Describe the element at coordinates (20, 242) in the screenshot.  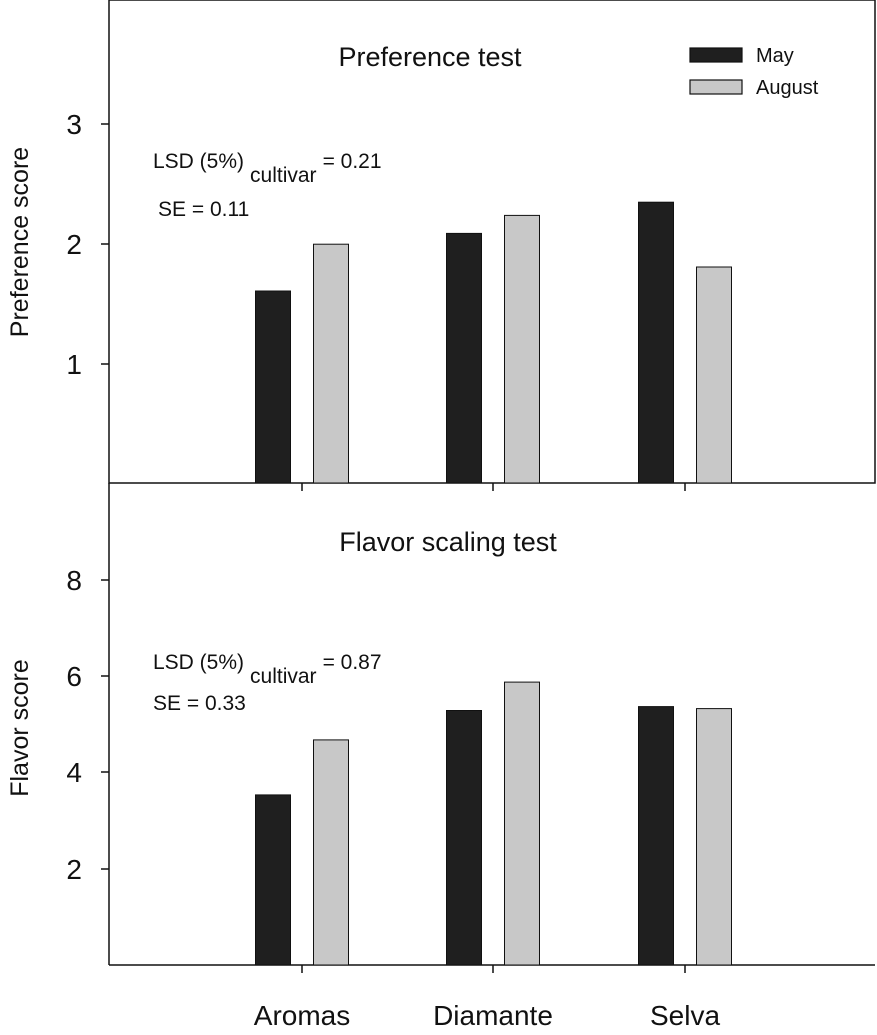
I see `y-axis-label: Preference score` at that location.